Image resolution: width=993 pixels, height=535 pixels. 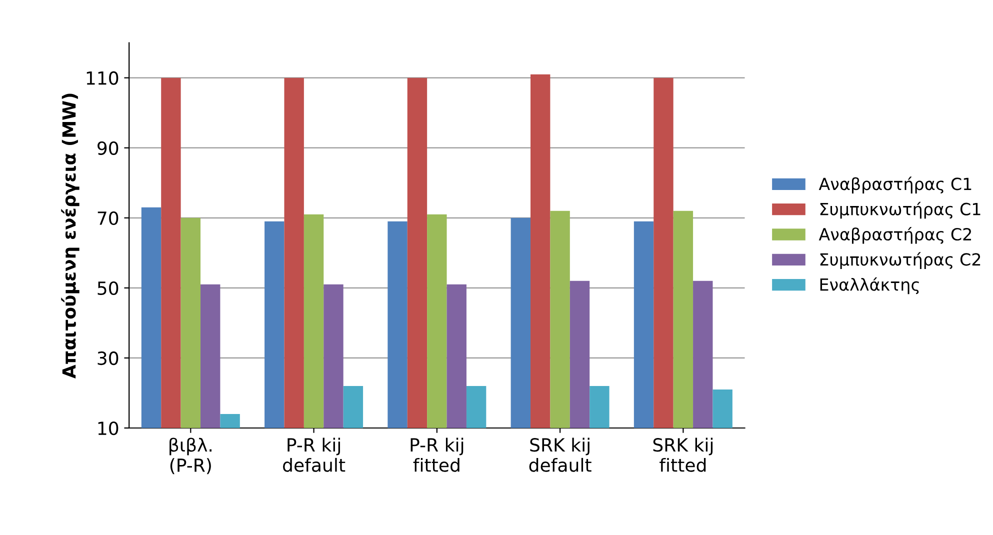 I want to click on x-tick-label: SRK kij default, so click(x=560, y=455).